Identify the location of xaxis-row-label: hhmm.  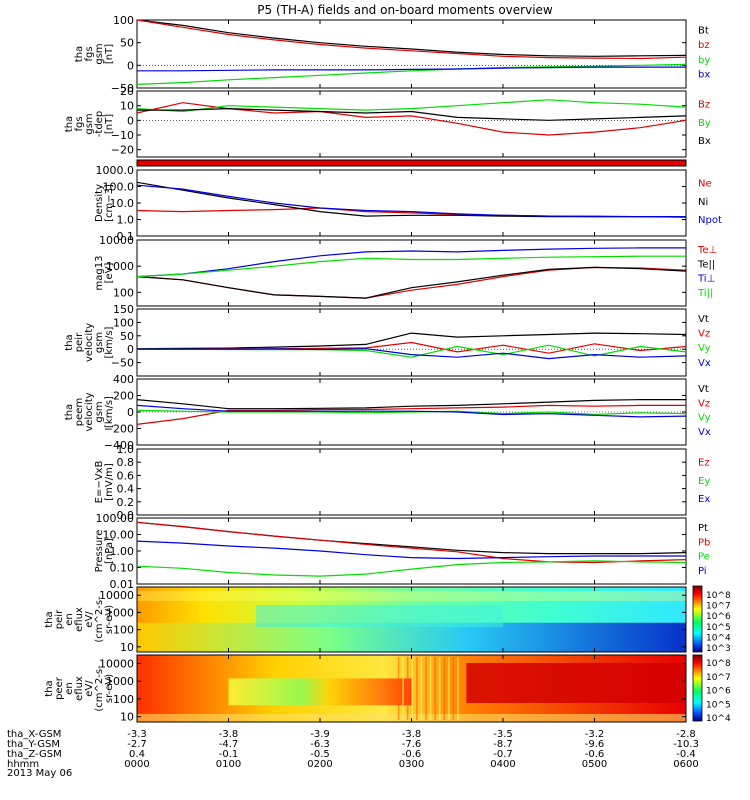
(23, 764).